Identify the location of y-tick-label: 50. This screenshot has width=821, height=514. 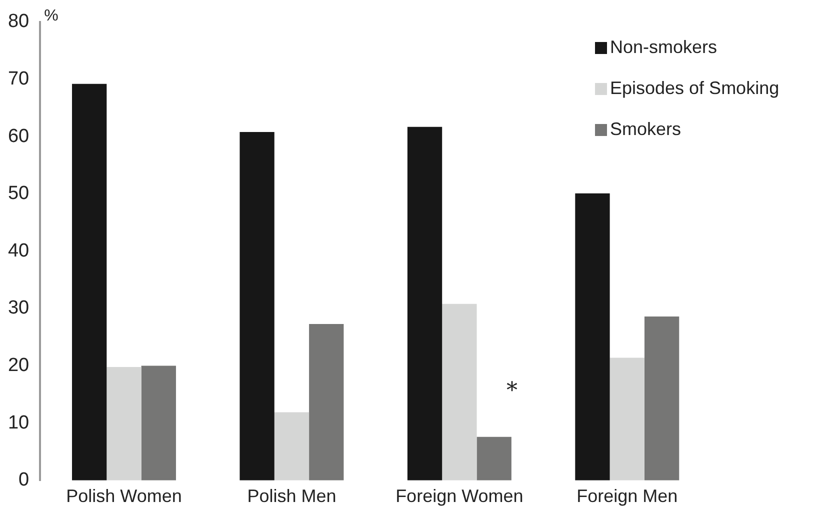
(19, 193).